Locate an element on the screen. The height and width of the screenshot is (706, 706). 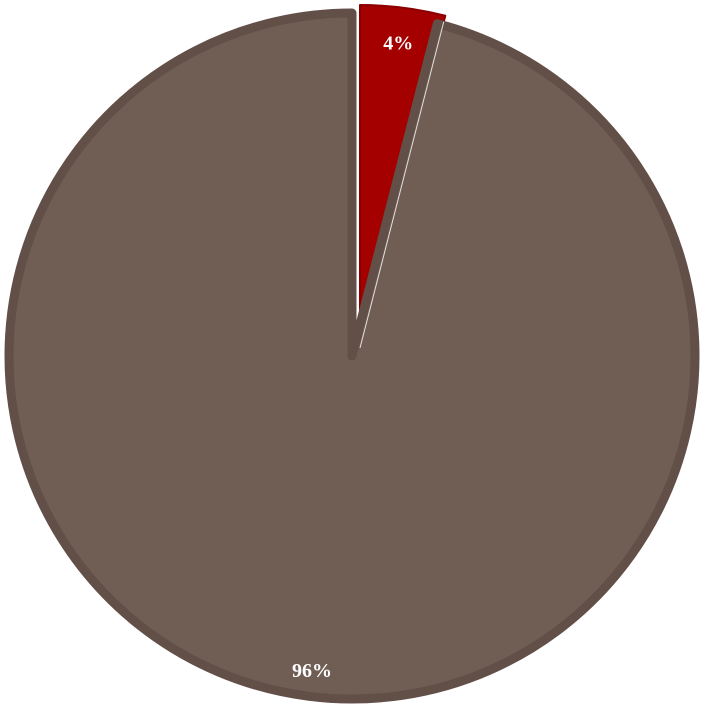
slice-label: 4% is located at coordinates (398, 44).